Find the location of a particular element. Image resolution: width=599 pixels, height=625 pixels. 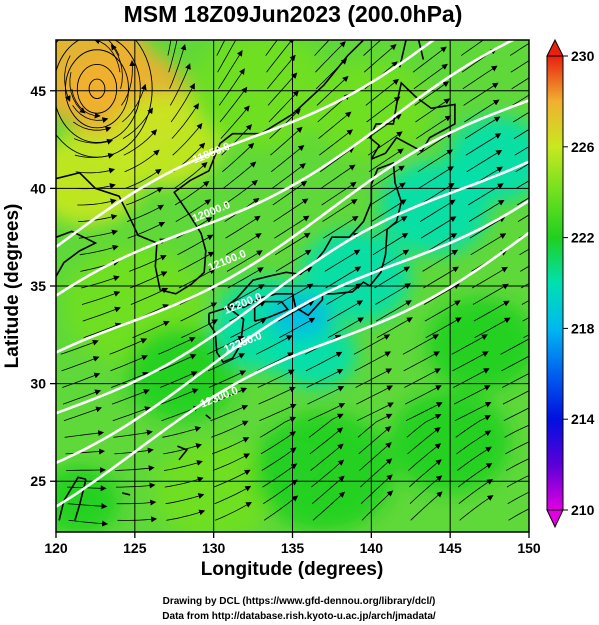

colorbar-tick-label: 218 is located at coordinates (583, 328).